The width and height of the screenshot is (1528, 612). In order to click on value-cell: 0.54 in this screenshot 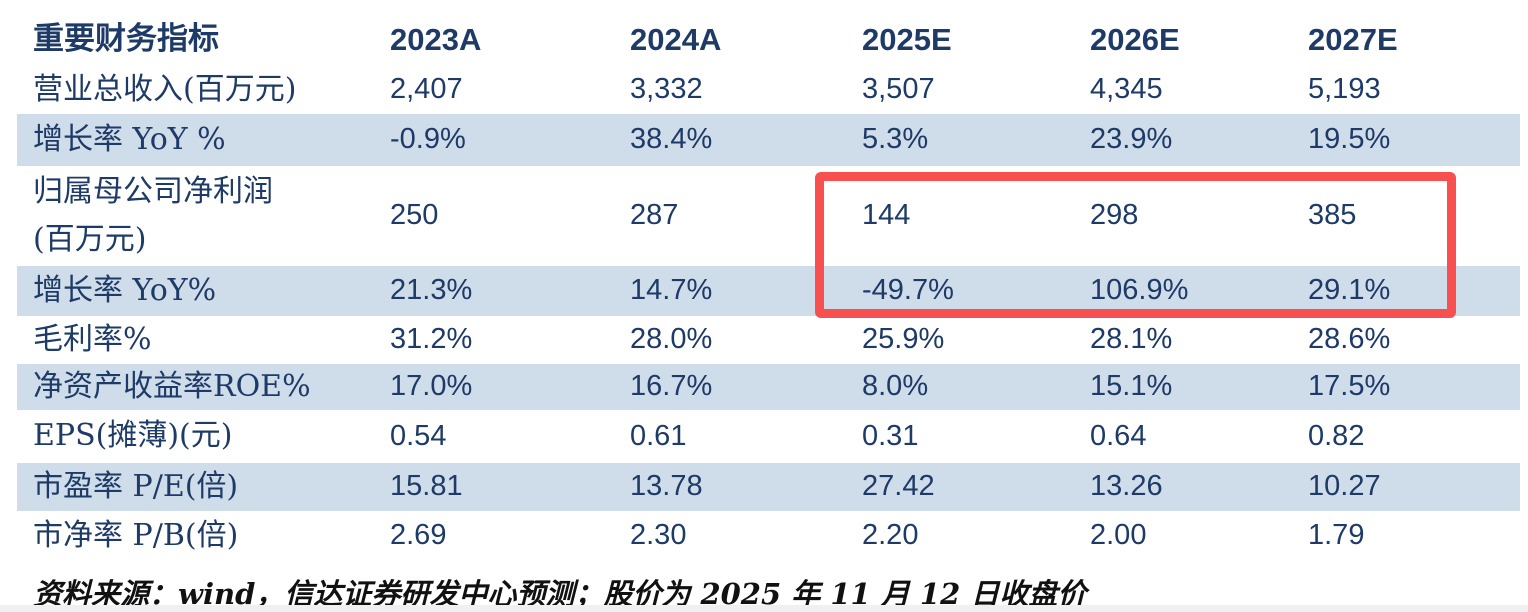, I will do `click(418, 435)`.